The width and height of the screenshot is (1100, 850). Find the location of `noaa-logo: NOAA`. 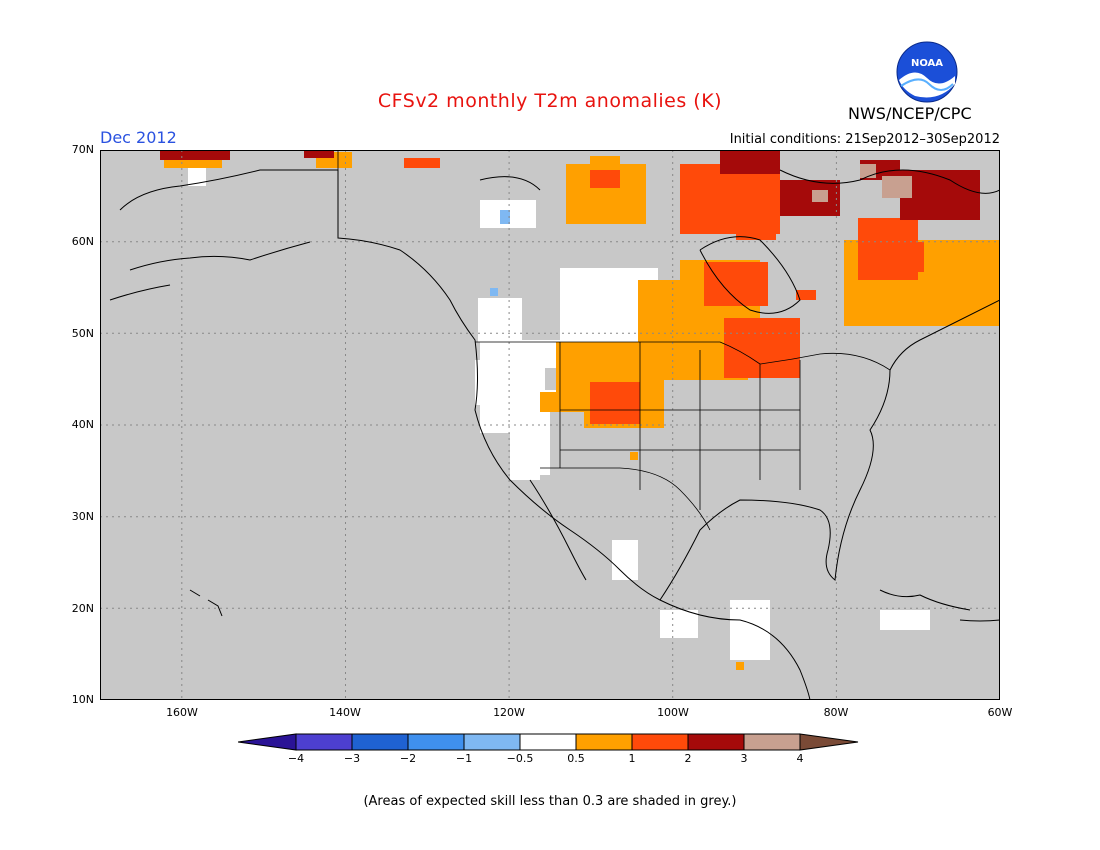

noaa-logo: NOAA is located at coordinates (927, 74).